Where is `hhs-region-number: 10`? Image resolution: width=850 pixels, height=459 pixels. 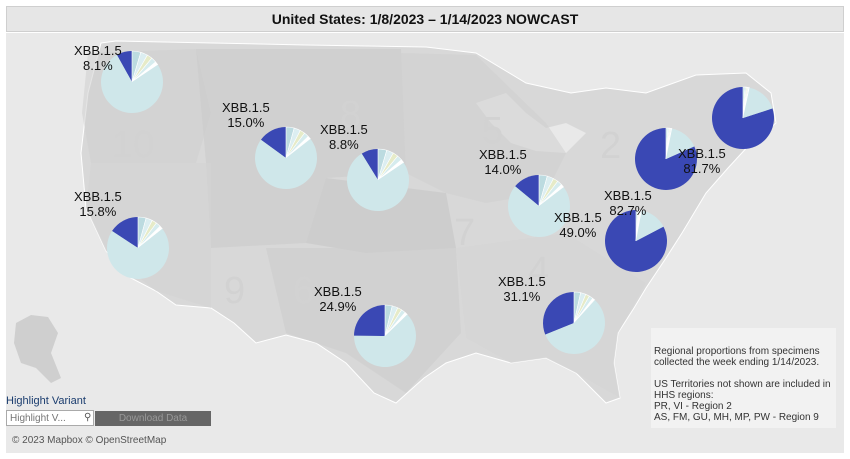 hhs-region-number: 10 is located at coordinates (133, 145).